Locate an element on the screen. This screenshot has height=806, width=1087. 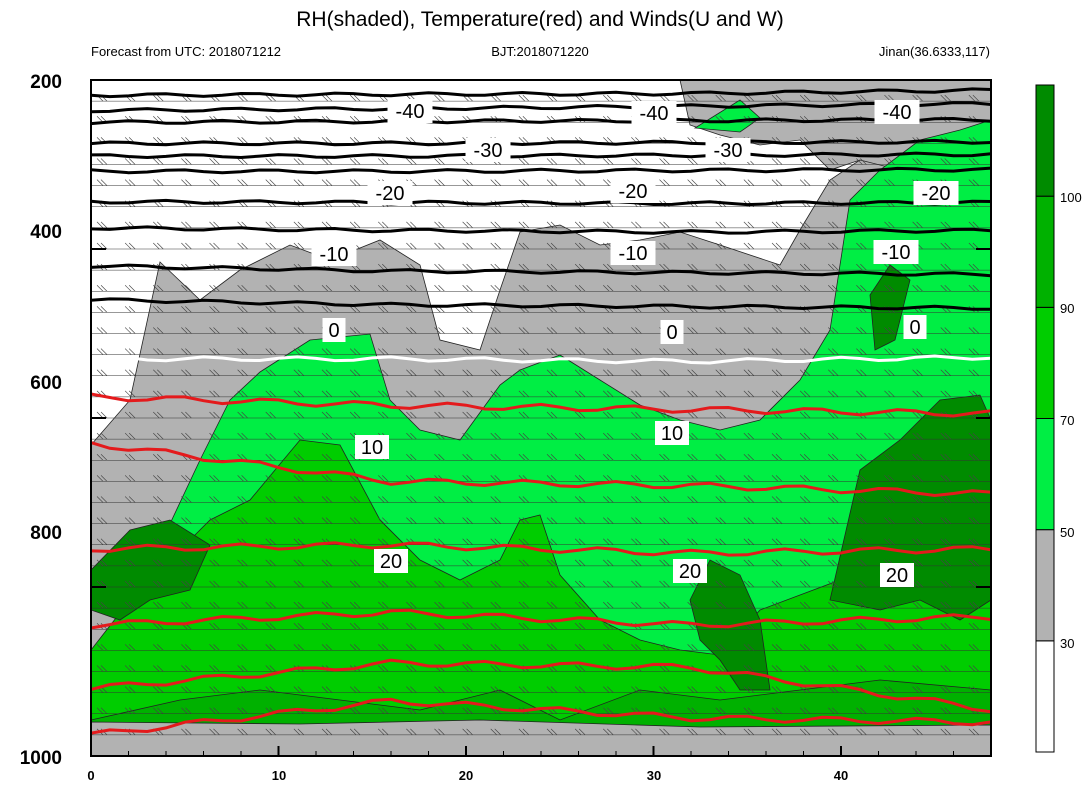
x-tick-label: 20 is located at coordinates (466, 775).